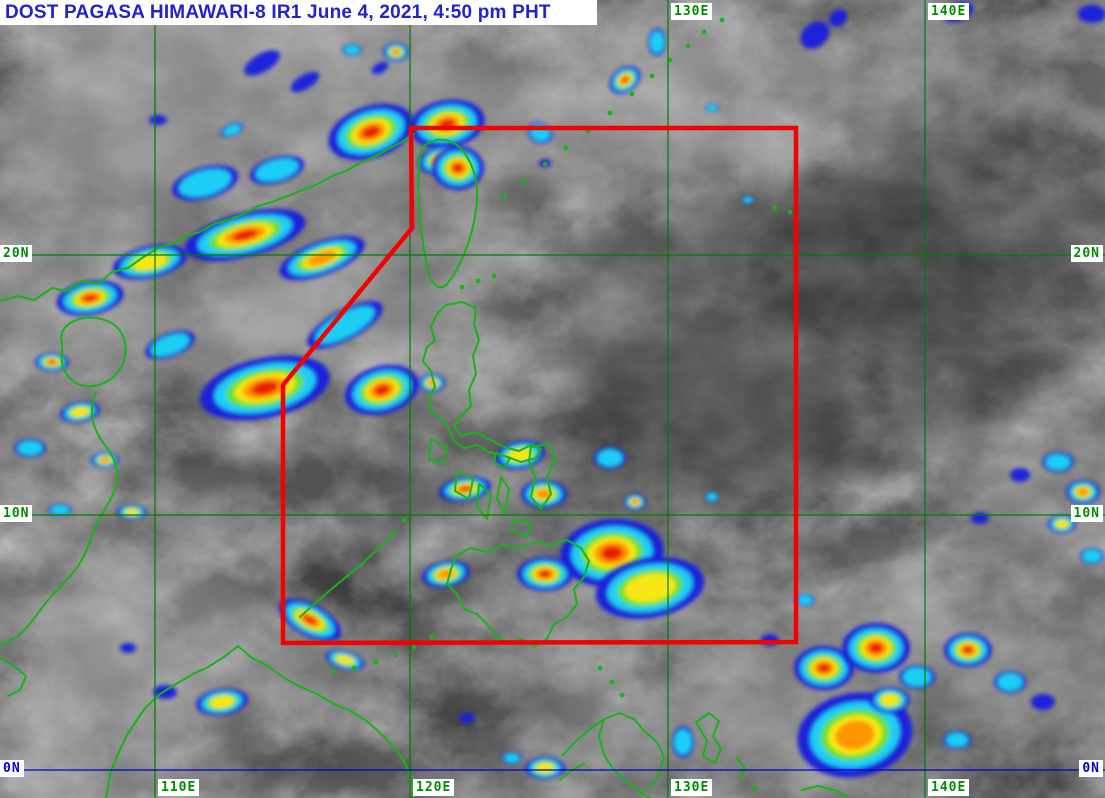 The width and height of the screenshot is (1105, 798). I want to click on coastline-halmahera, so click(708, 738).